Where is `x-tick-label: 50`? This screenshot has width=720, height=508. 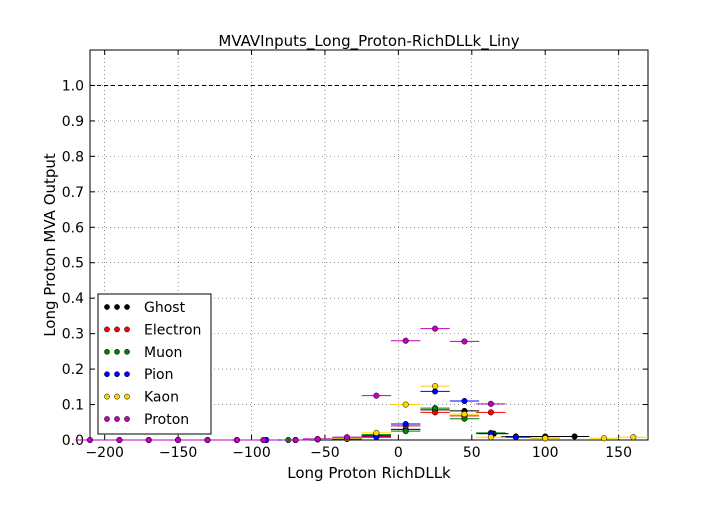 x-tick-label: 50 is located at coordinates (472, 453).